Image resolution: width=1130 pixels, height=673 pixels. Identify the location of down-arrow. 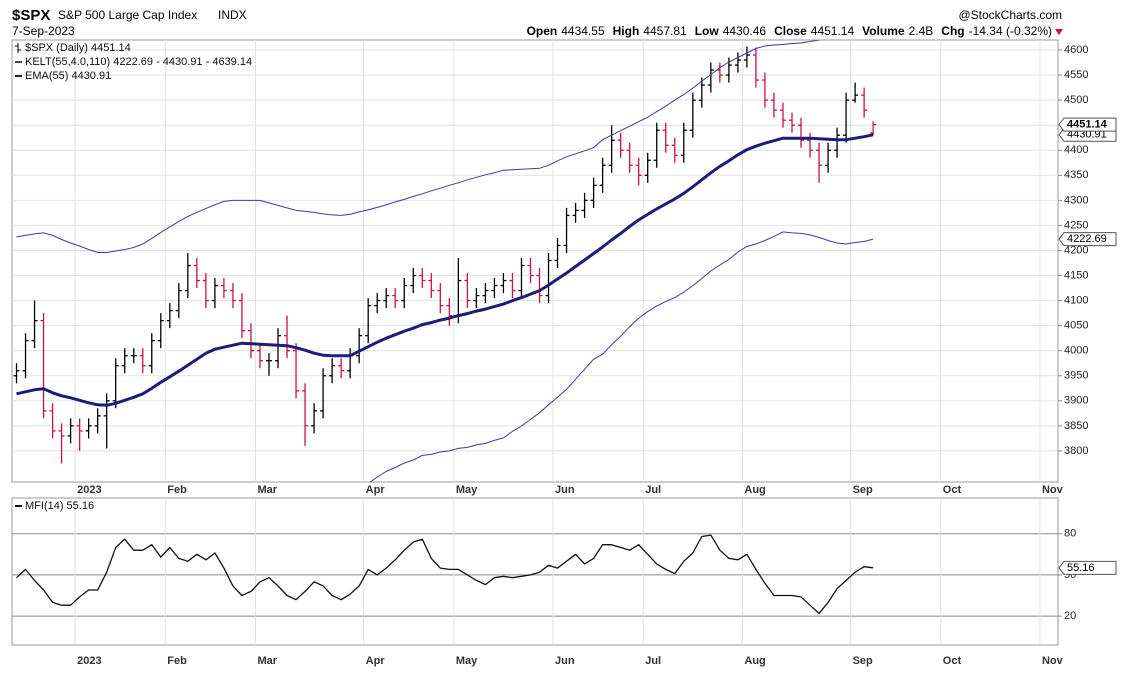
(1059, 32).